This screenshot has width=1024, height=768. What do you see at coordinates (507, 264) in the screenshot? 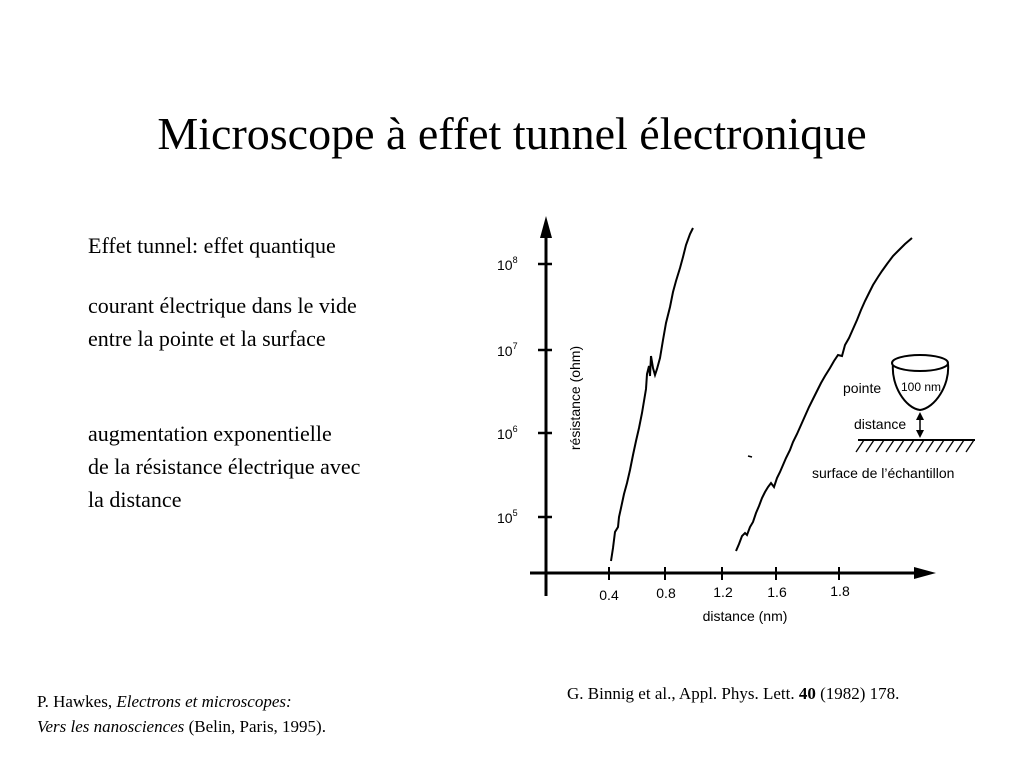
I see `y-tick-label: 10⁸` at bounding box center [507, 264].